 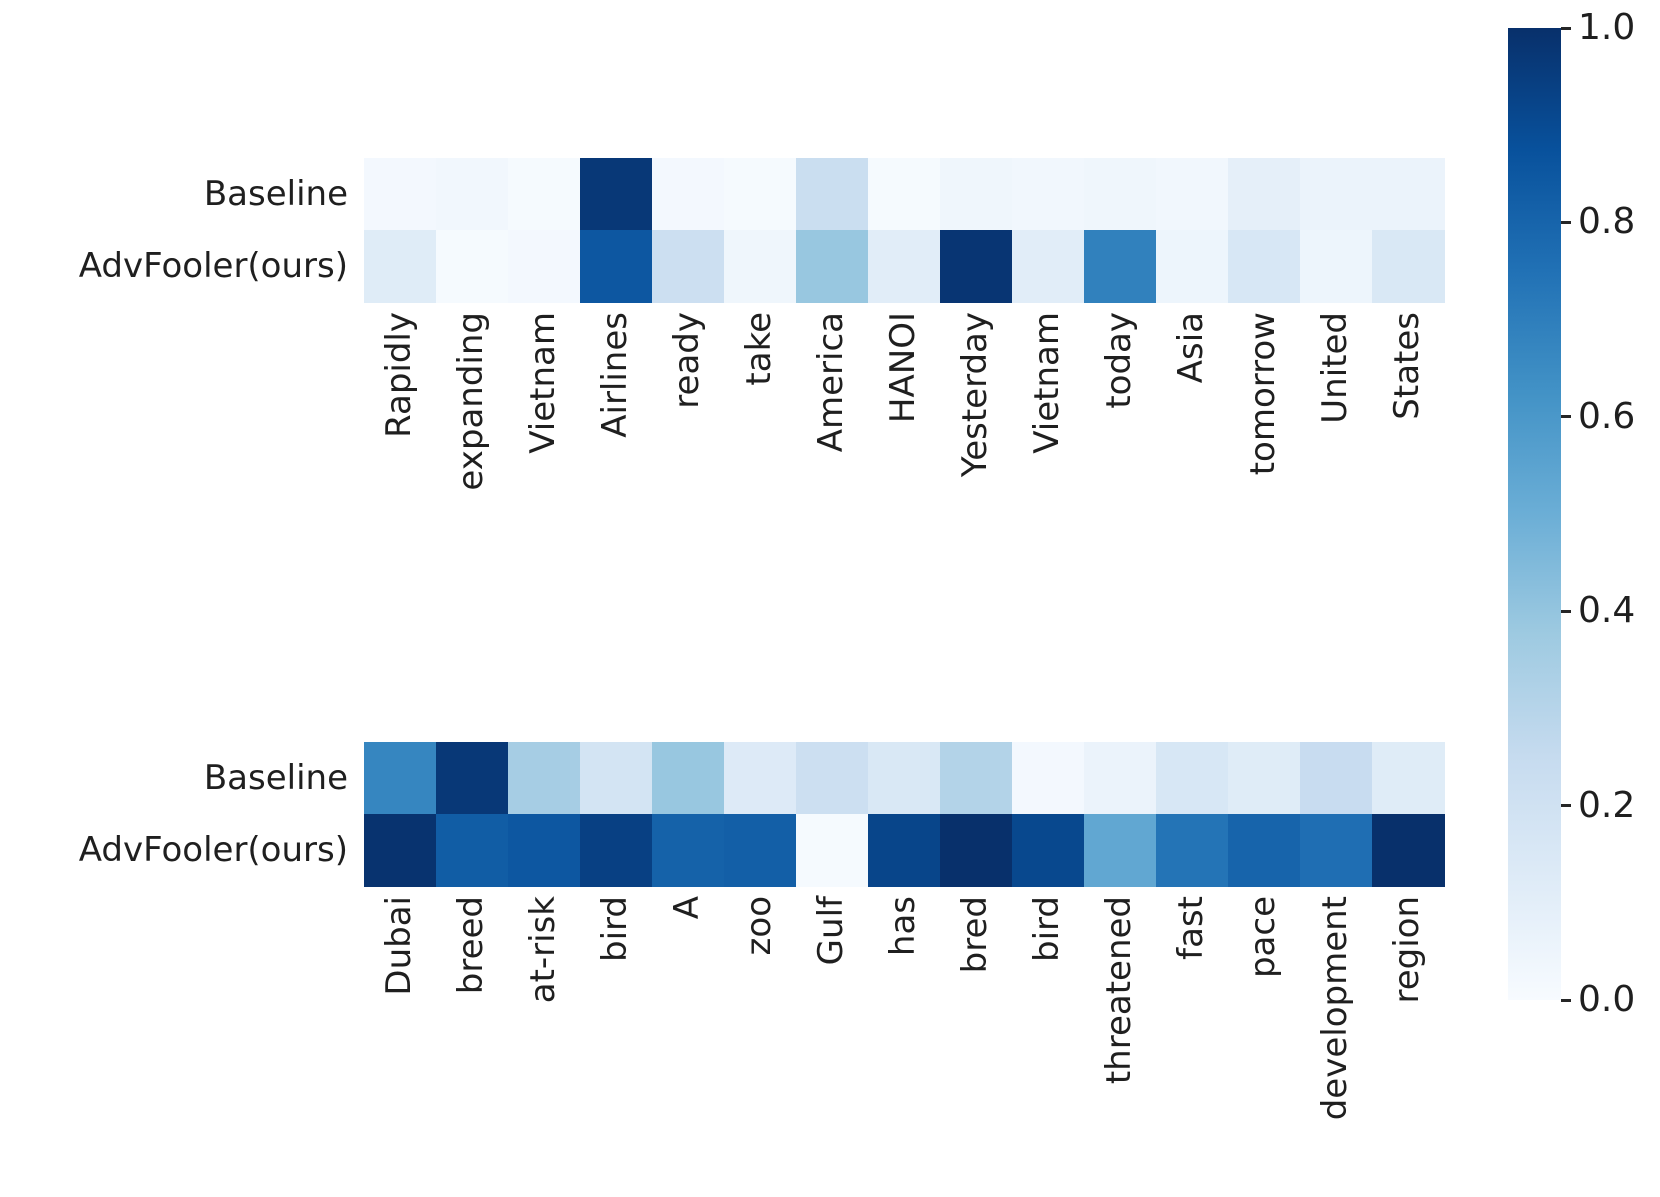 What do you see at coordinates (831, 931) in the screenshot?
I see `x-tick-label: Gulf` at bounding box center [831, 931].